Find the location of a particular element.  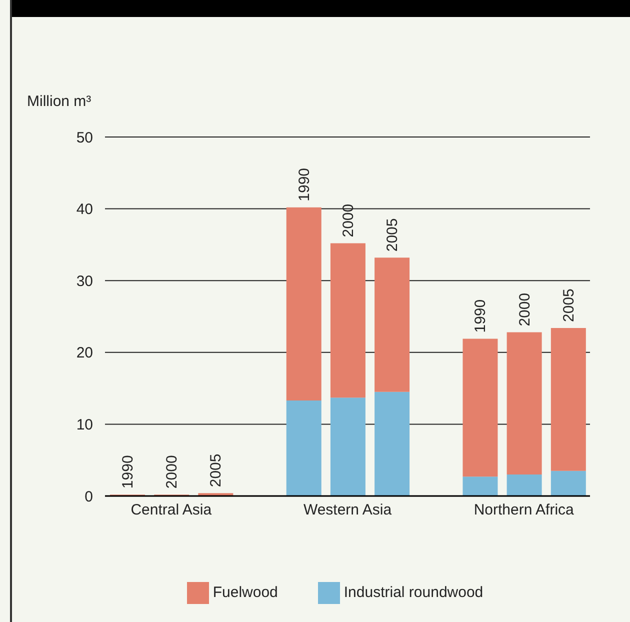

text: Northern Africa is located at coordinates (524, 510).